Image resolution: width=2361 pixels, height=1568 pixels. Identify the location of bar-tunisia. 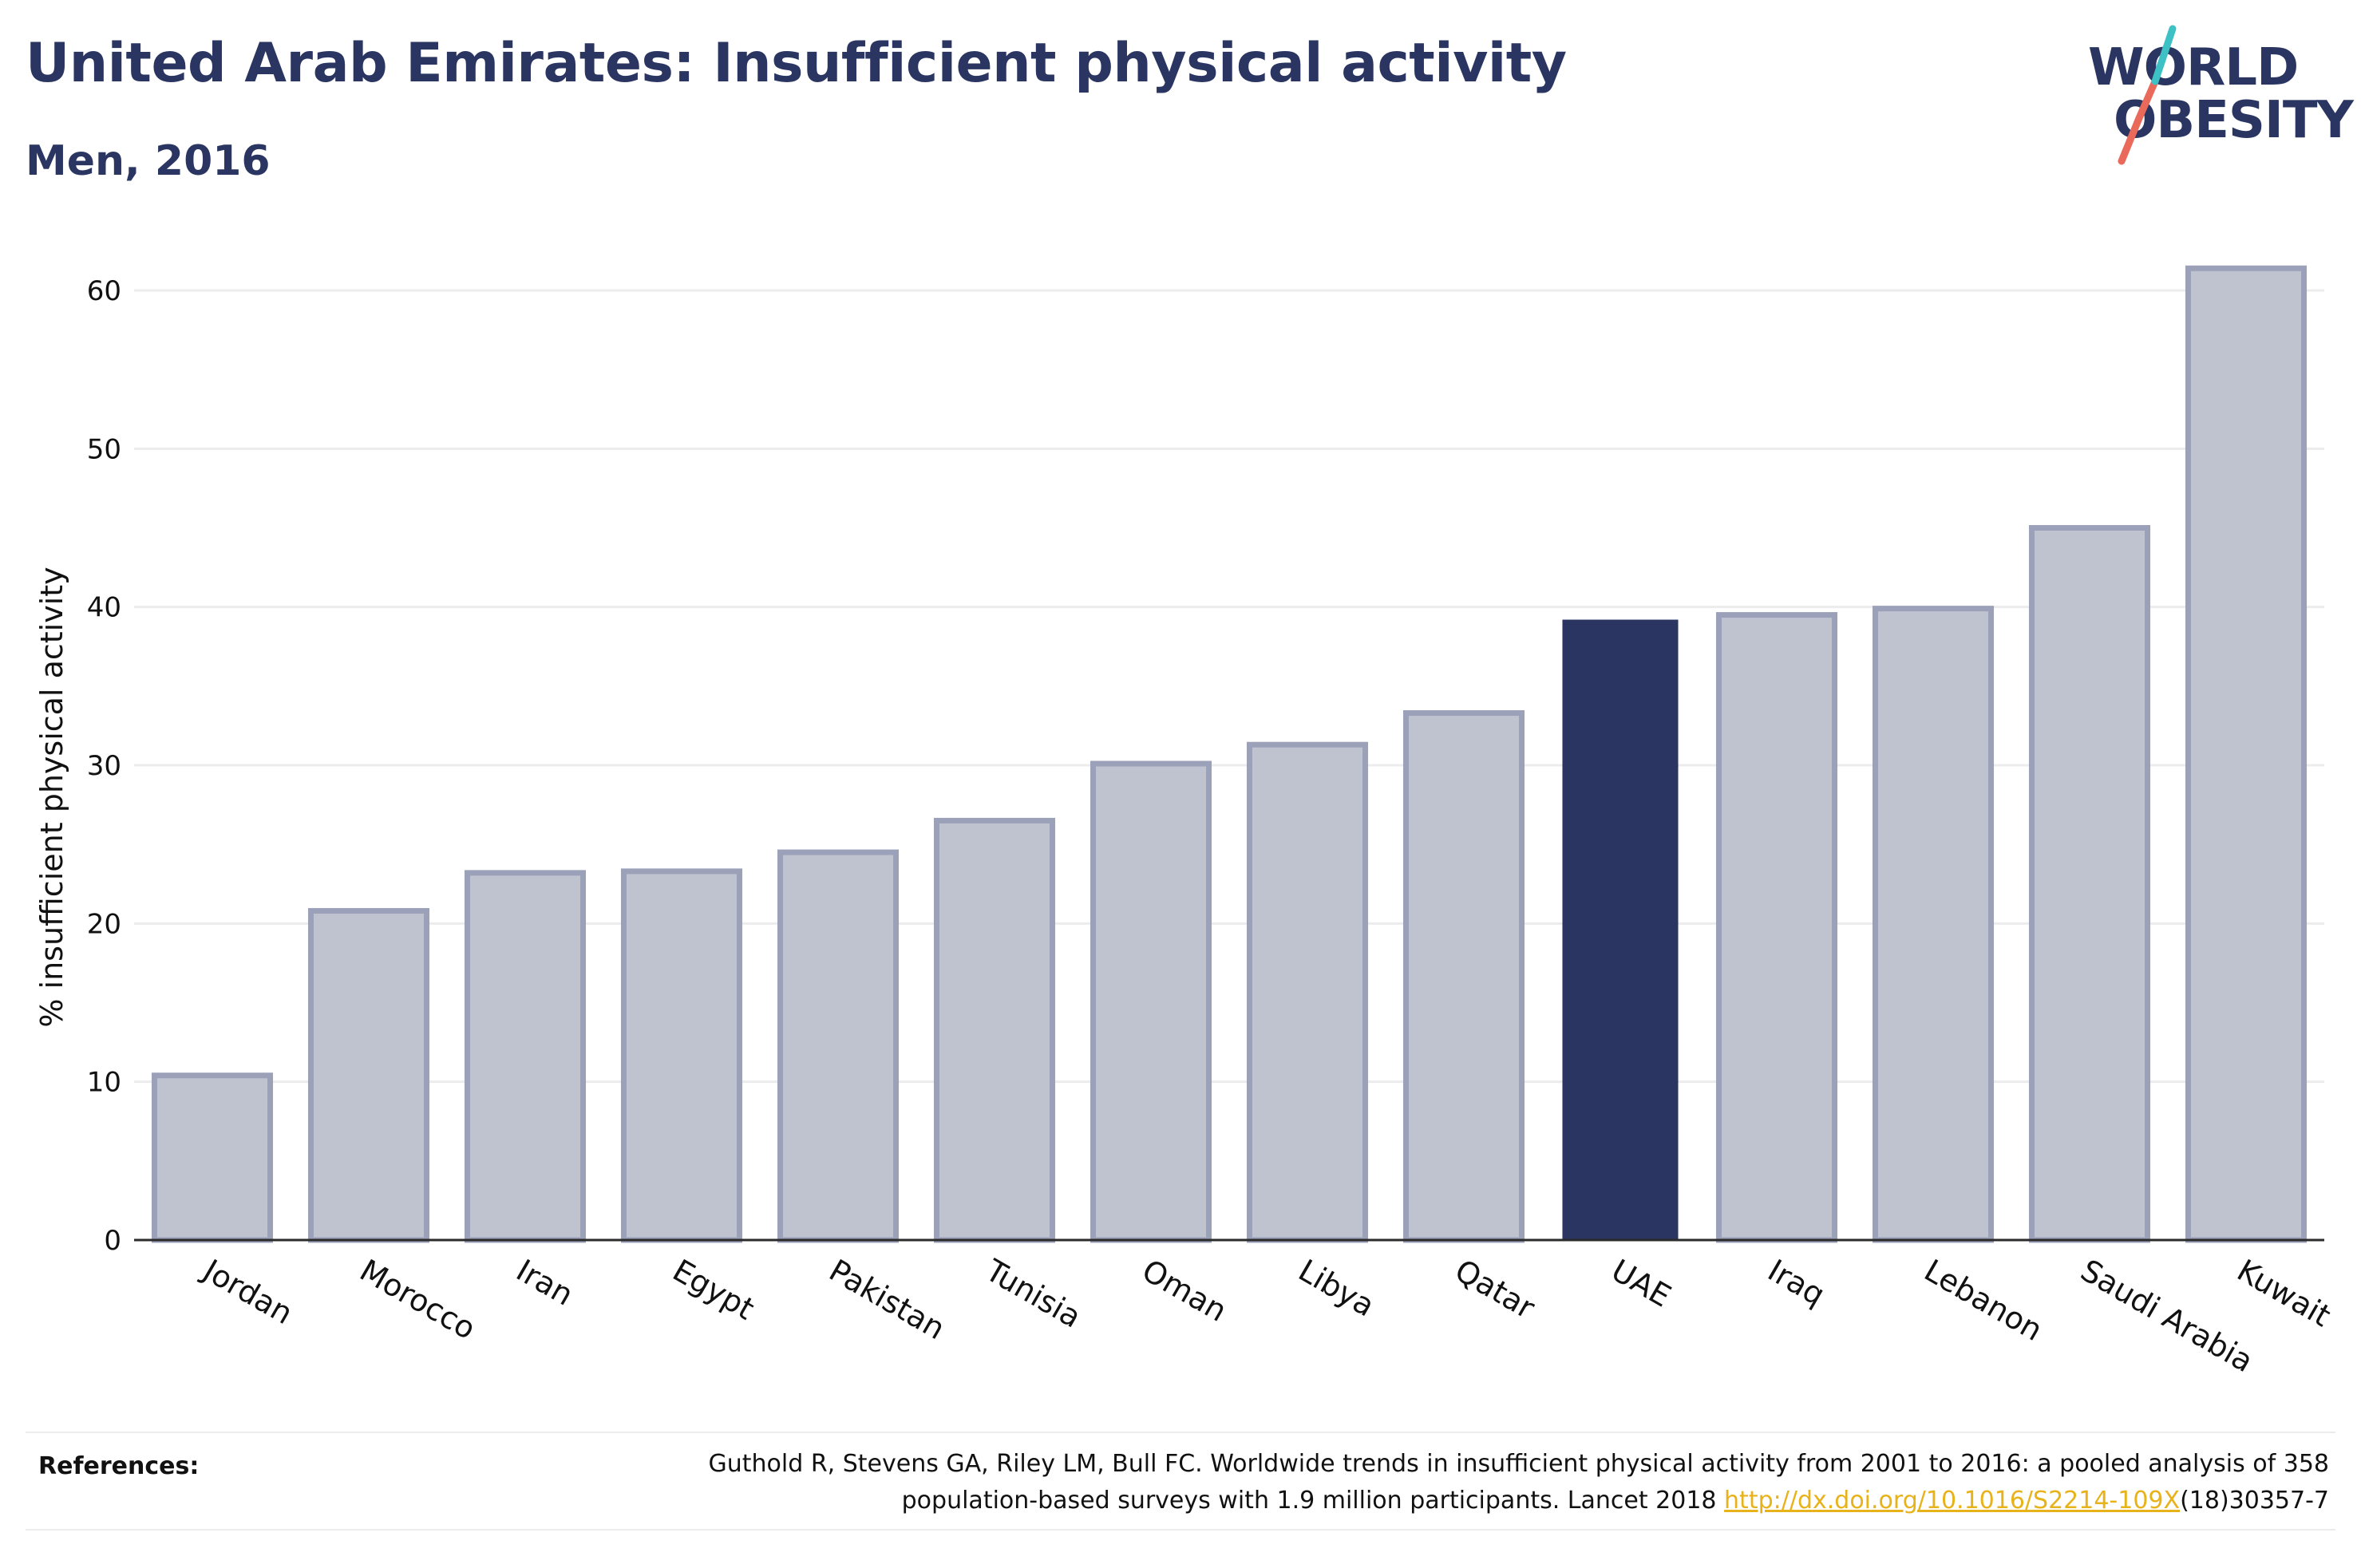
(994, 1030).